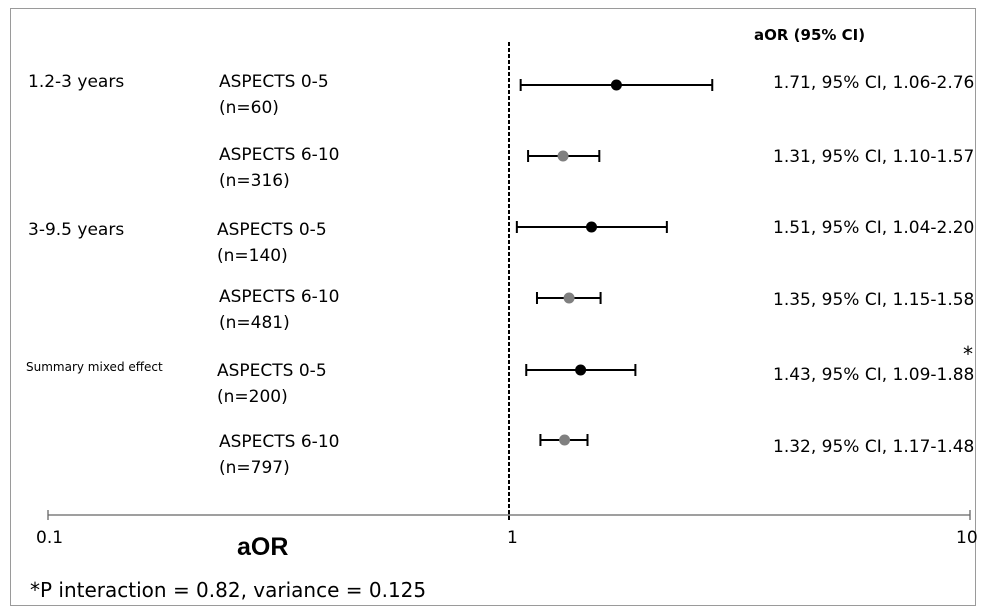  I want to click on x-tick-label: 1, so click(512, 538).